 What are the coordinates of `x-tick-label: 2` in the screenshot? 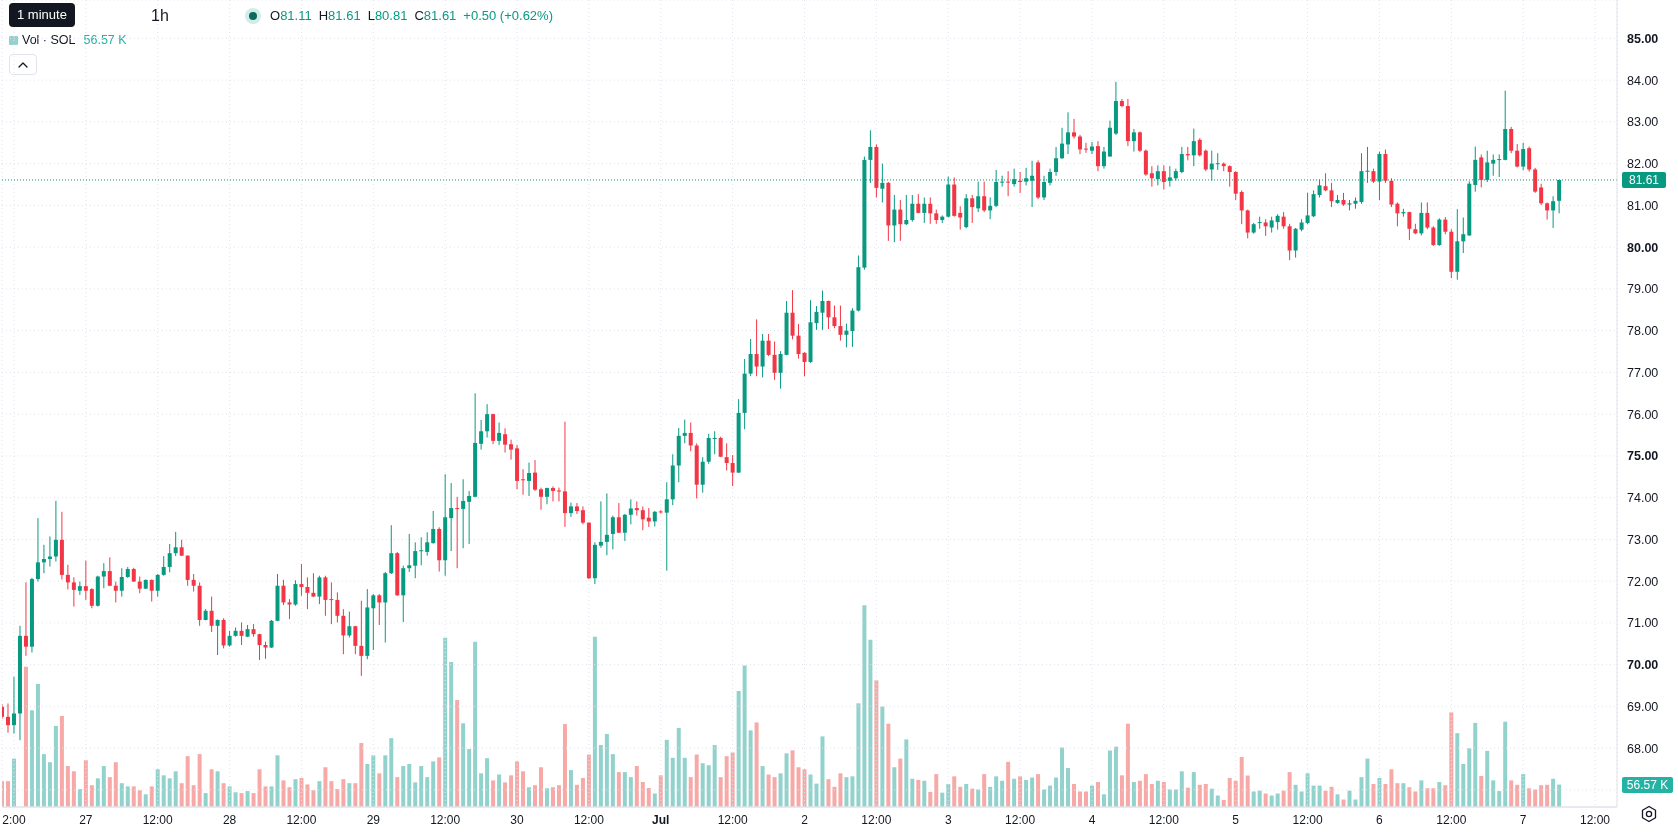 It's located at (805, 820).